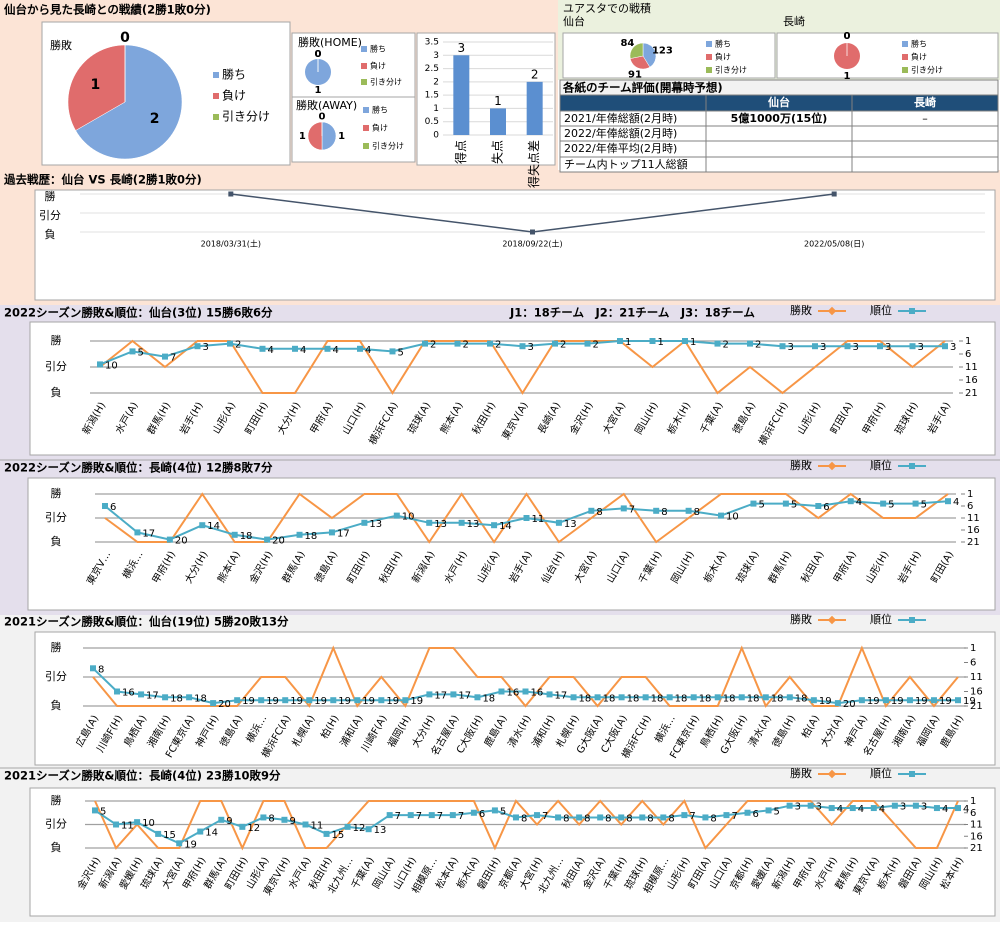  What do you see at coordinates (973, 518) in the screenshot?
I see `y2-tick-label: 11` at bounding box center [973, 518].